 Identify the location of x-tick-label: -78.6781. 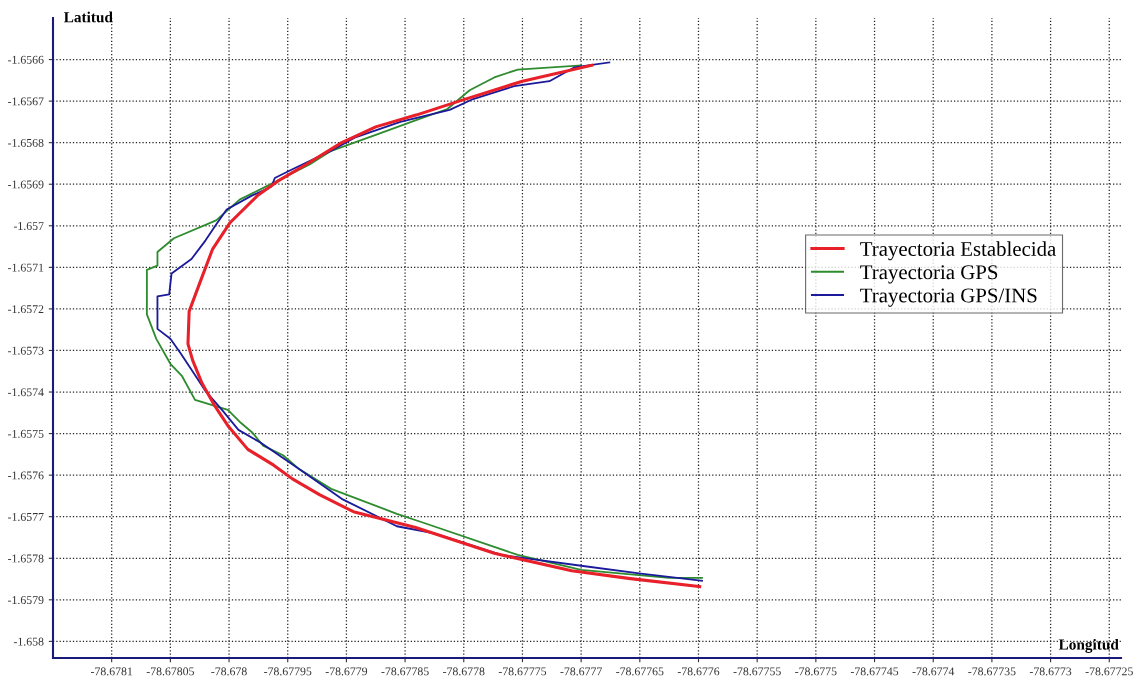
(111, 671).